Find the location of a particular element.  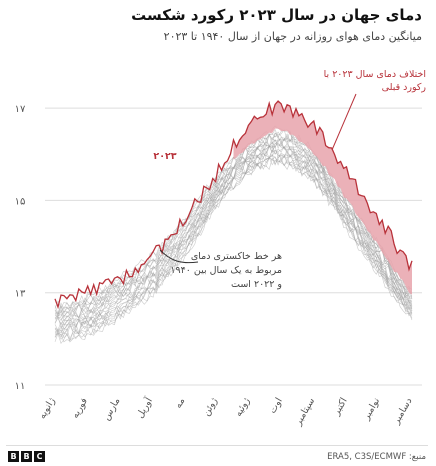

y-tick-label: ۱۱ is located at coordinates (20, 386).